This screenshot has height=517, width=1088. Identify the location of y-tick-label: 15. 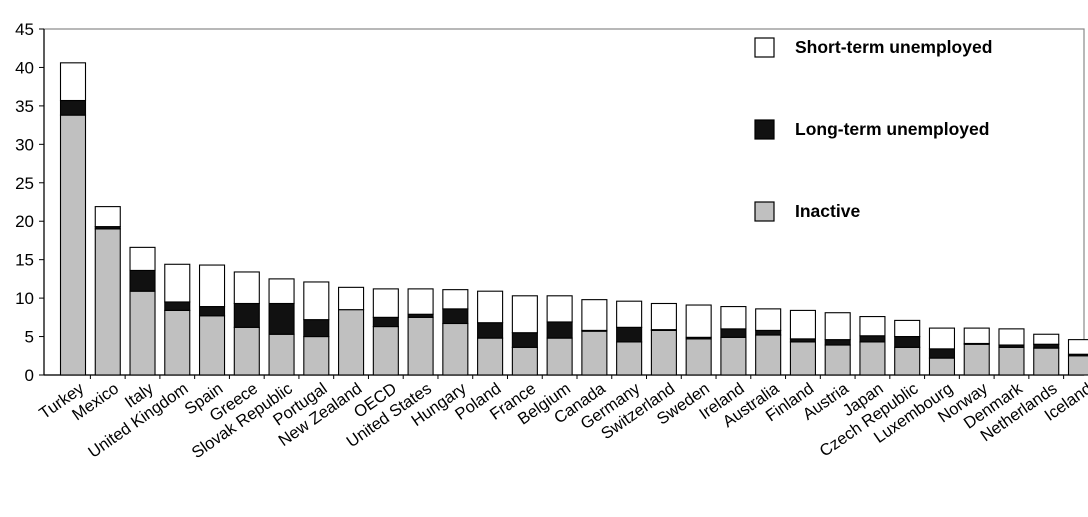
(24, 260).